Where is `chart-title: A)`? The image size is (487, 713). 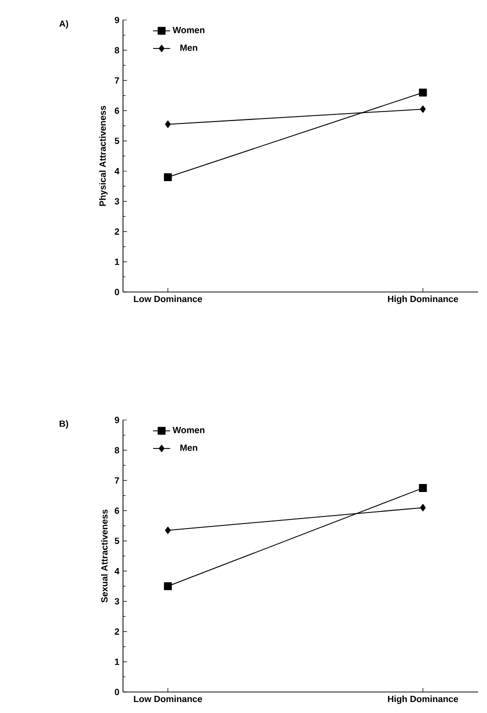
chart-title: A) is located at coordinates (63, 24).